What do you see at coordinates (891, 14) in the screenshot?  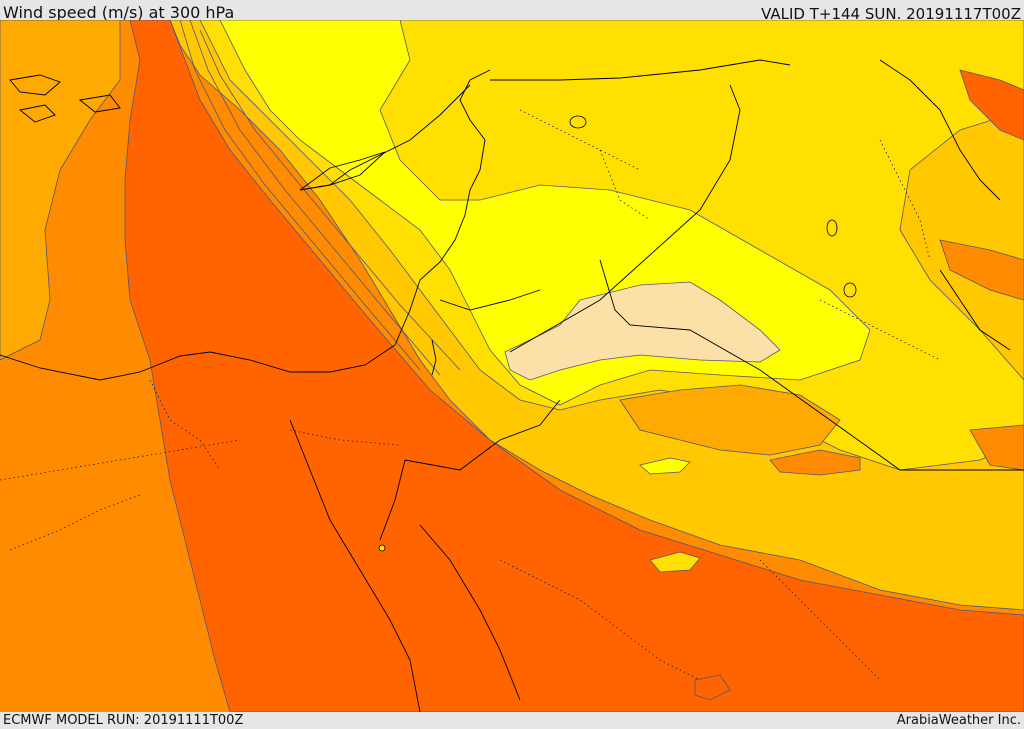 I see `valid-time: VALID T+144 SUN. 20191117T00Z` at bounding box center [891, 14].